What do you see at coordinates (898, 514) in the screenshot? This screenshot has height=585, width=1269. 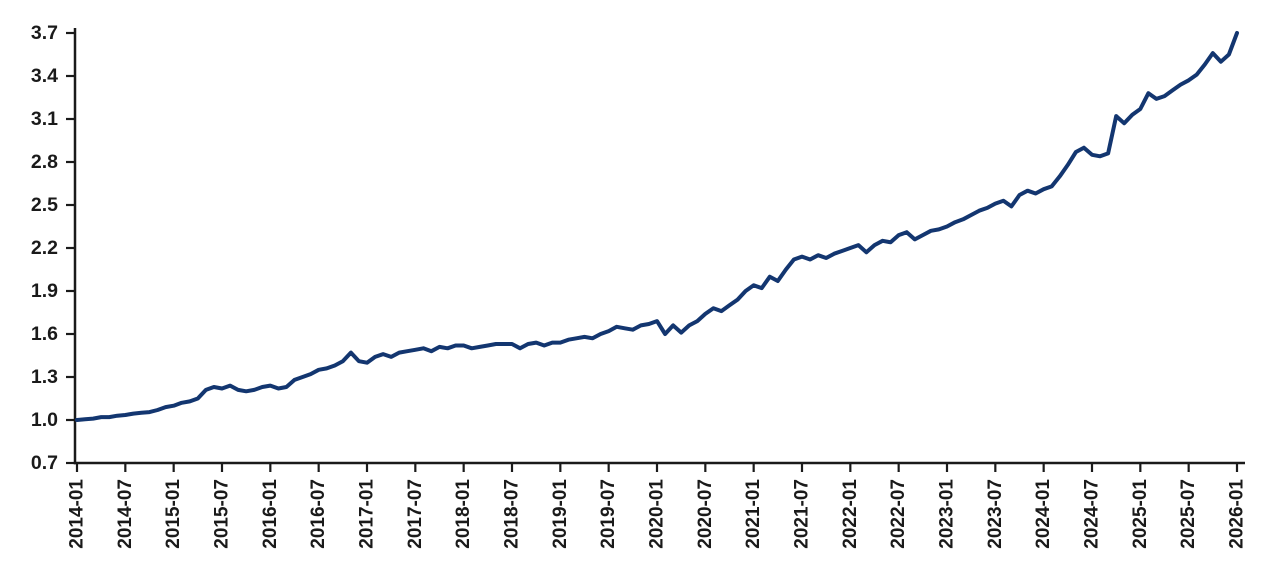 I see `x-tick-label: 2022-07` at bounding box center [898, 514].